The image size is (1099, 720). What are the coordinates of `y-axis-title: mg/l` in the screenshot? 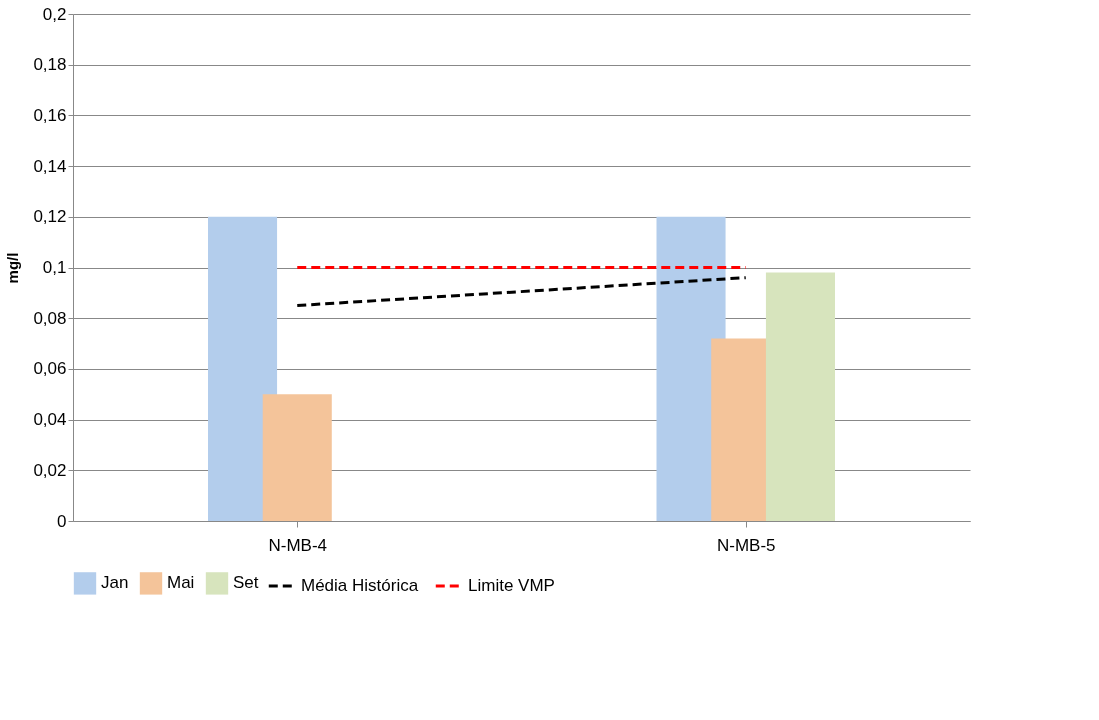 It's located at (13, 268).